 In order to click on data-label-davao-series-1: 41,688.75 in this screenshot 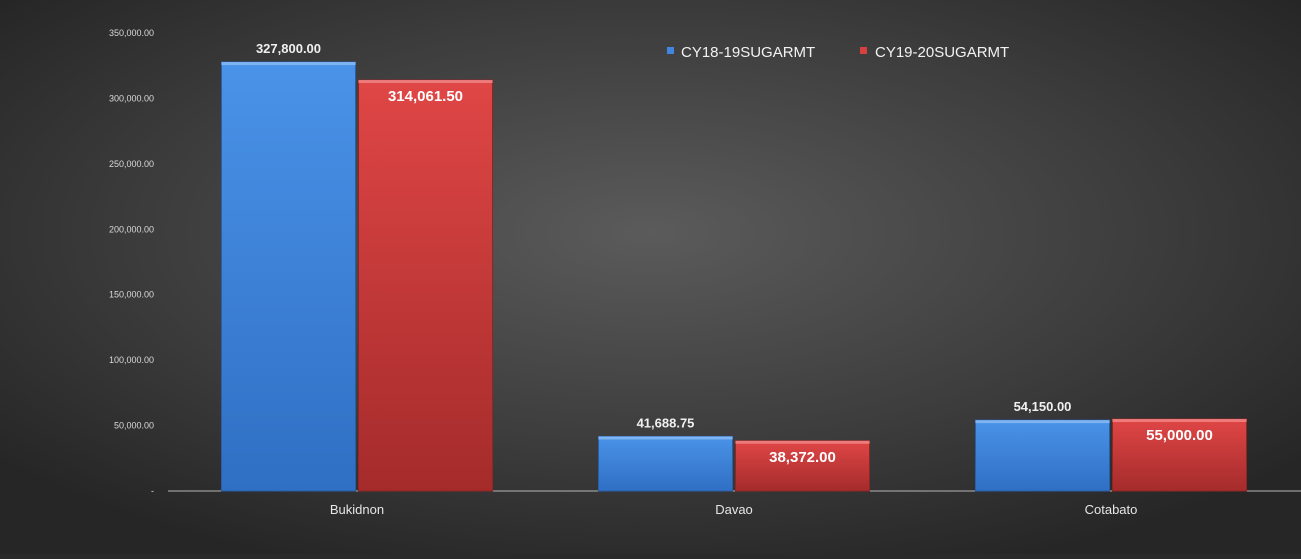, I will do `click(666, 422)`.